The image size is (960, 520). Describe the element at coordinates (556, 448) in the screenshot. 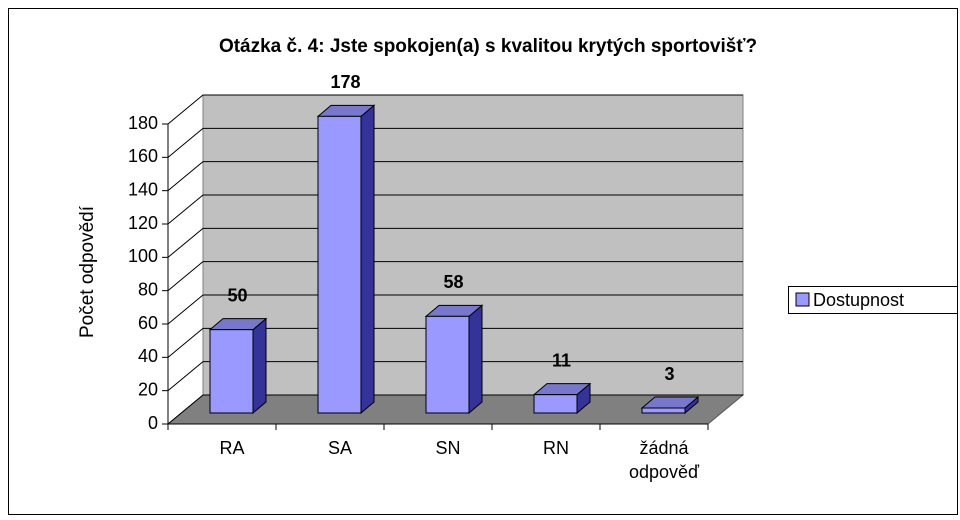

I see `x-tick-label: RN` at that location.